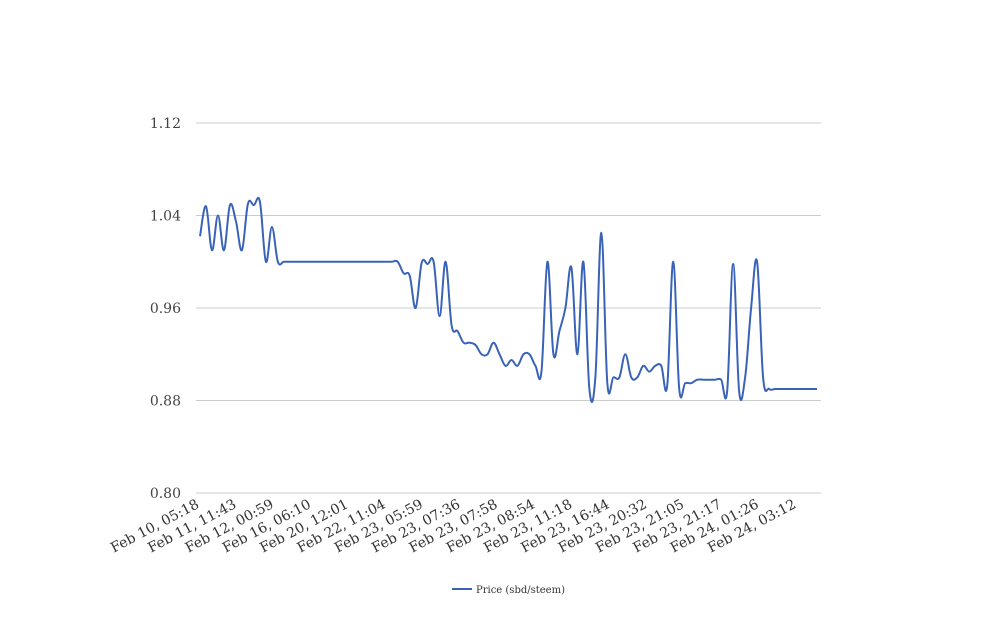  I want to click on legend: Price (sbd/steem), so click(508, 590).